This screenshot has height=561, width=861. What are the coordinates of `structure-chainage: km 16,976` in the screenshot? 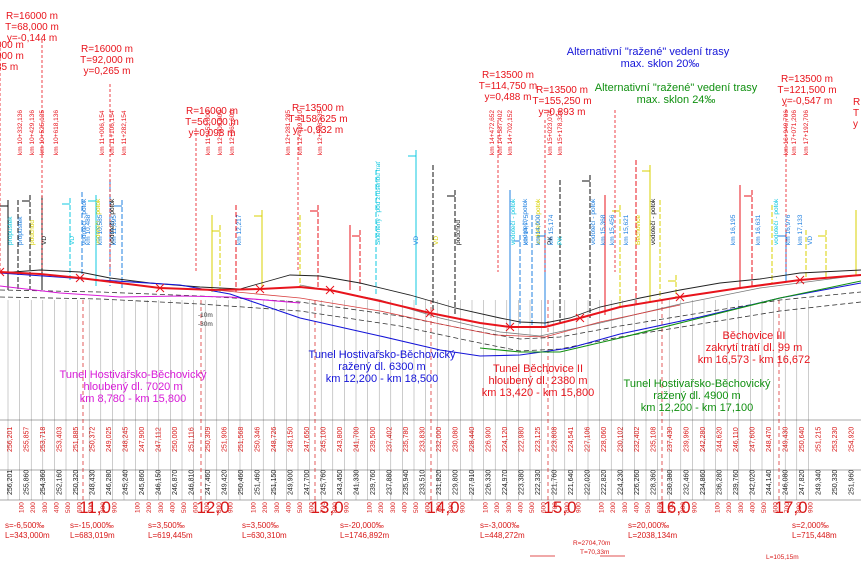 It's located at (788, 229).